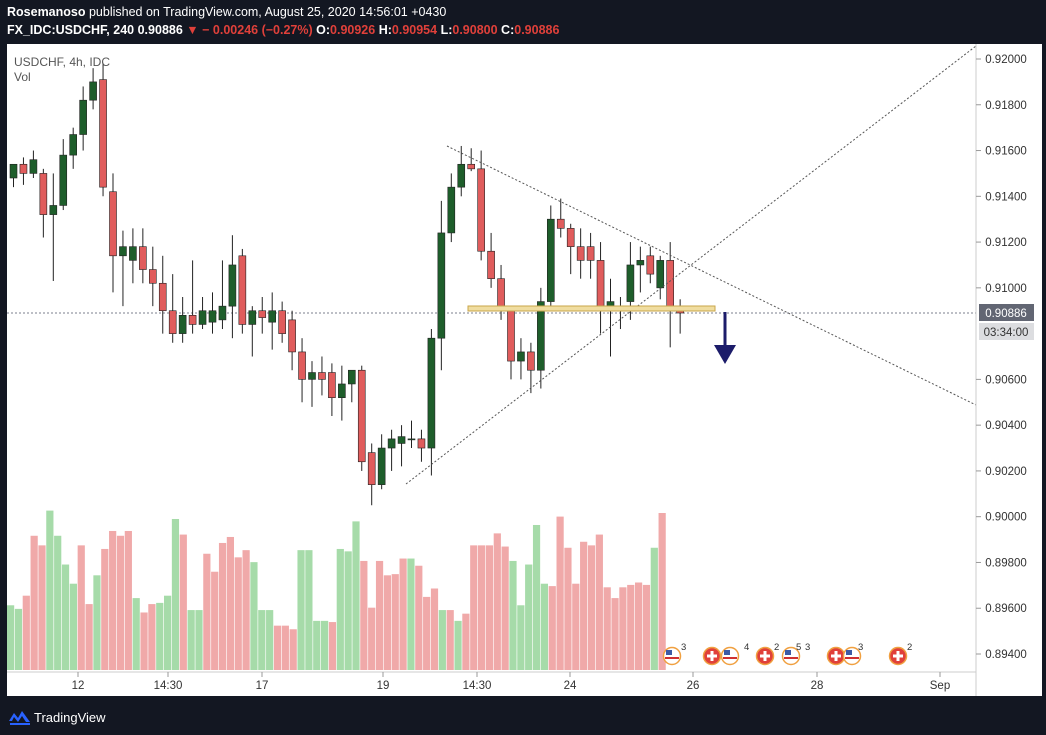 Image resolution: width=1046 pixels, height=735 pixels. I want to click on low-label: L:, so click(446, 30).